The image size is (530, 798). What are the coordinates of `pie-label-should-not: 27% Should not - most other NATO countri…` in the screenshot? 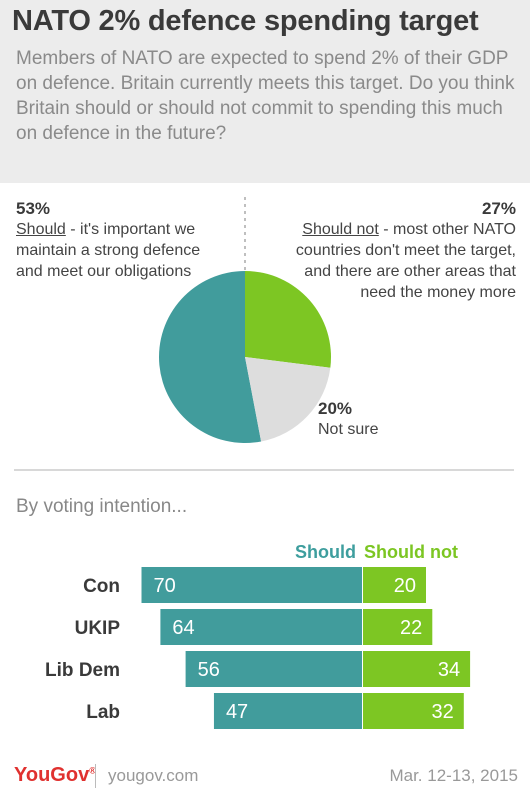 It's located at (401, 250).